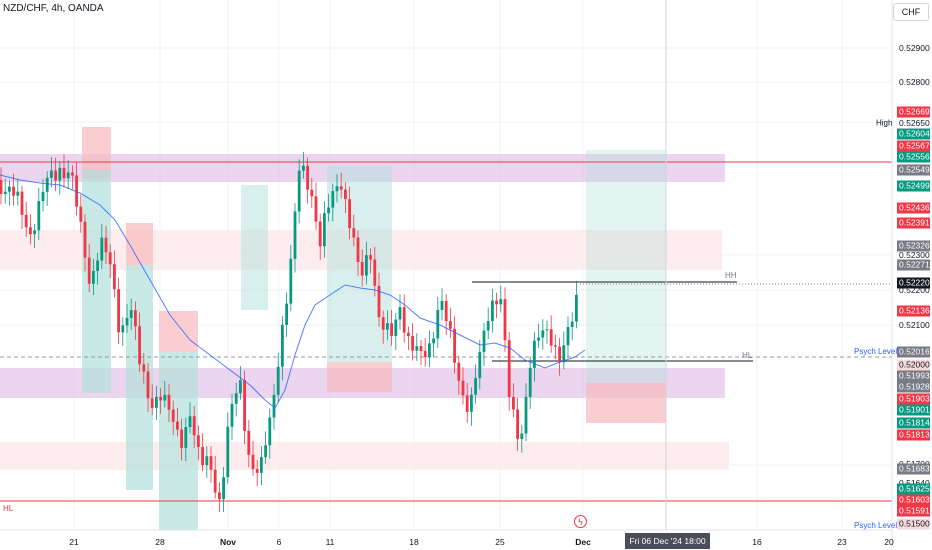 The width and height of the screenshot is (932, 550). I want to click on hl-left-label: HL, so click(8, 508).